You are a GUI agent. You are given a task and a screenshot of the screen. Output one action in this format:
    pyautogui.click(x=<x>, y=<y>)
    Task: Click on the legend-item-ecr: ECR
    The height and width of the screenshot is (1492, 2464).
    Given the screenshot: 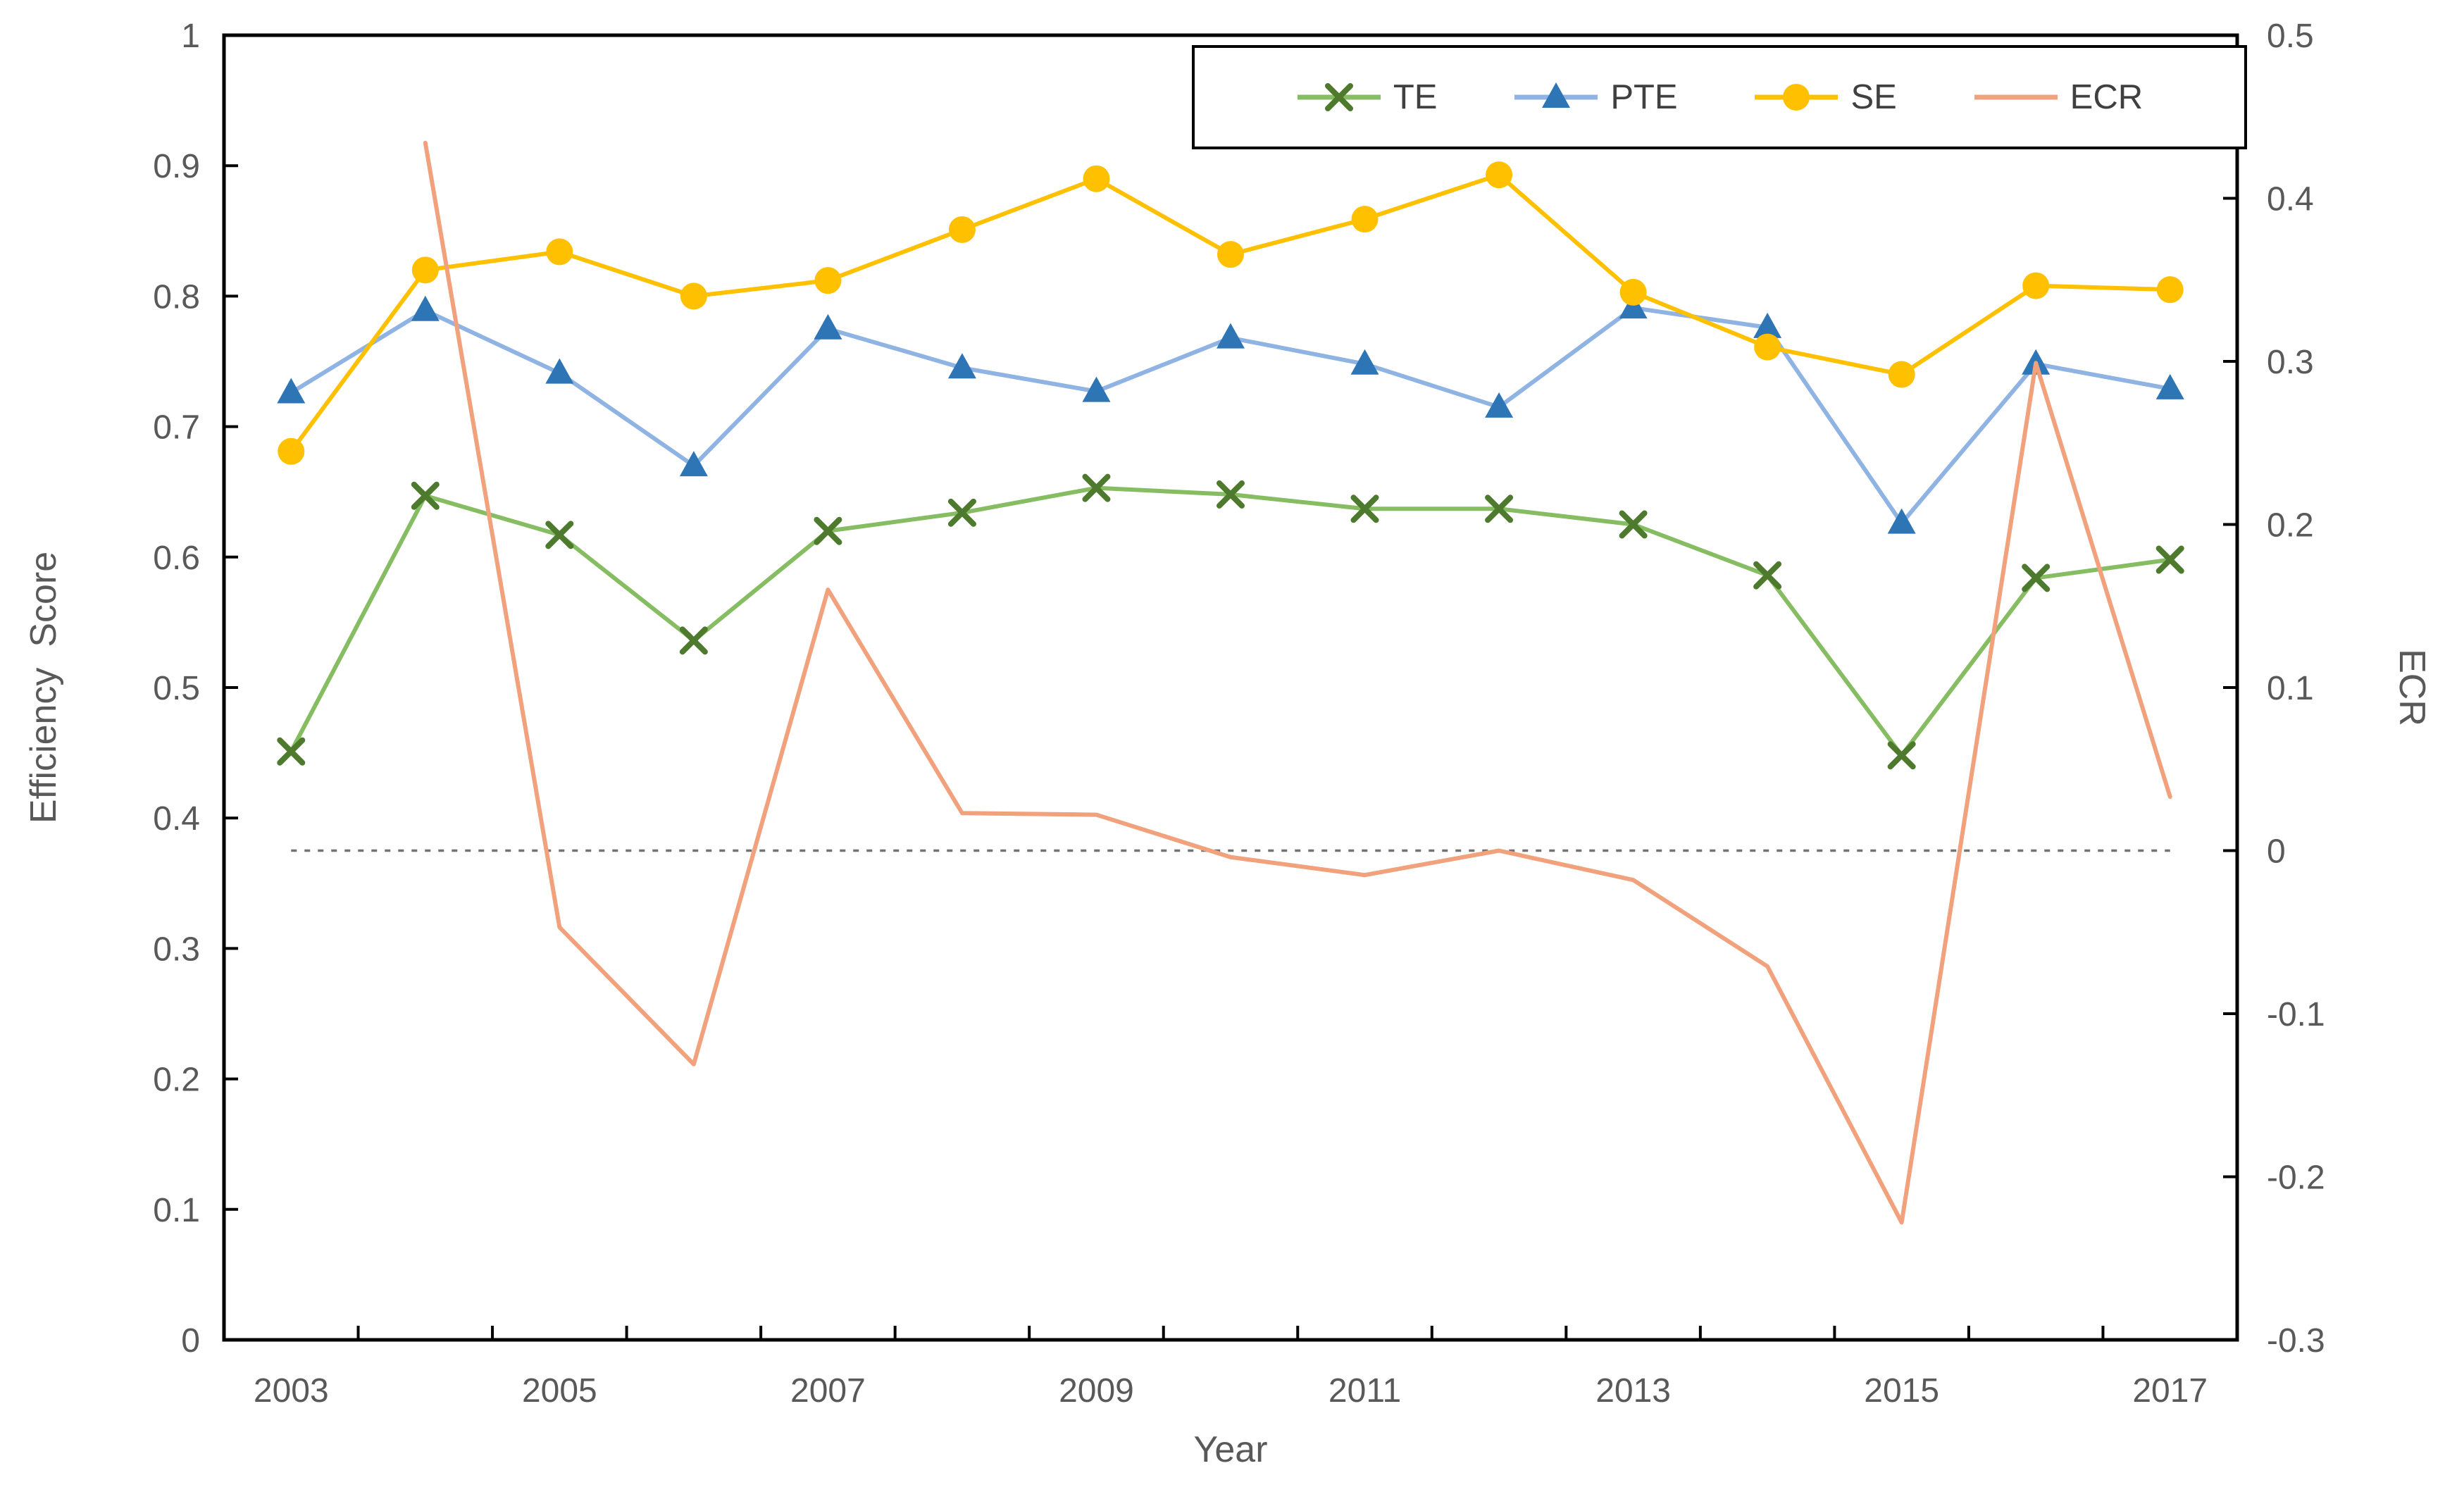 What is the action you would take?
    pyautogui.click(x=2058, y=97)
    